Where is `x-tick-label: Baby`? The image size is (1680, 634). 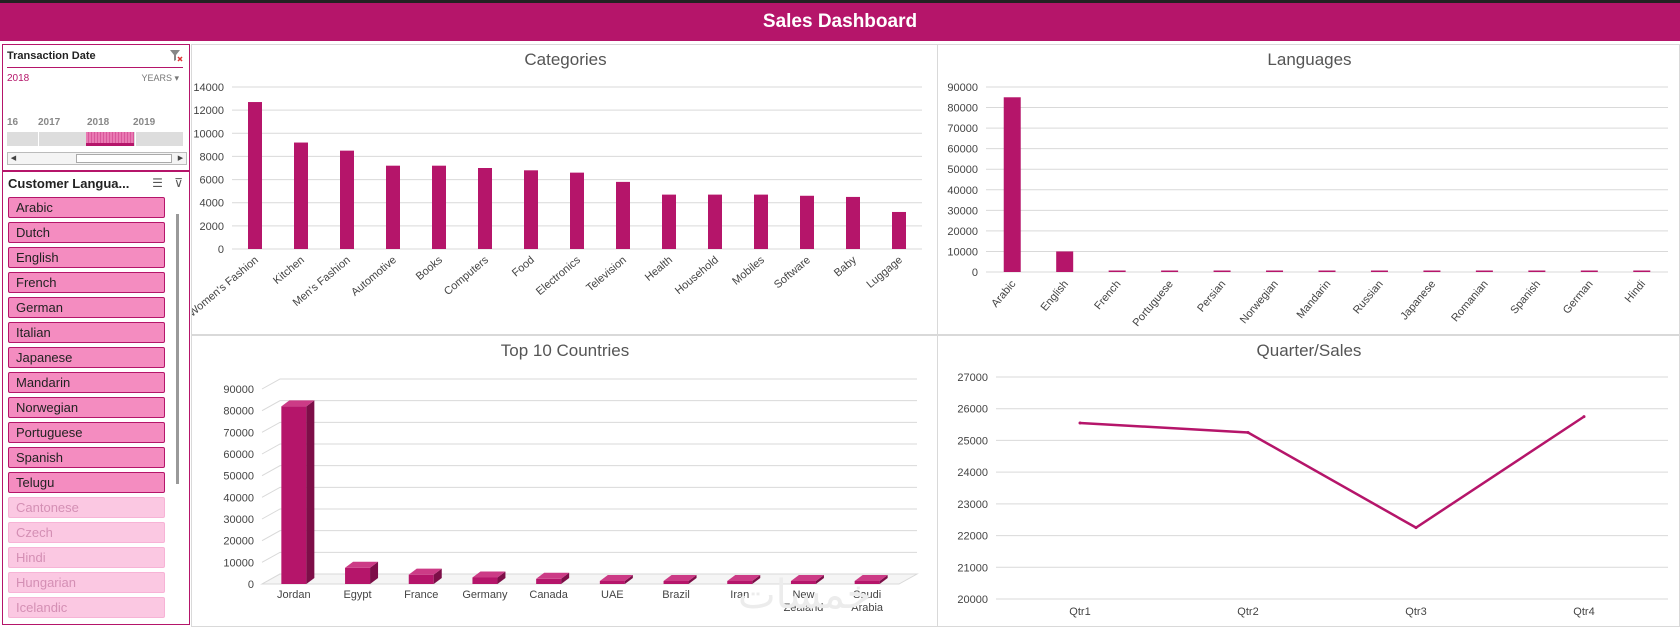 x-tick-label: Baby is located at coordinates (845, 267).